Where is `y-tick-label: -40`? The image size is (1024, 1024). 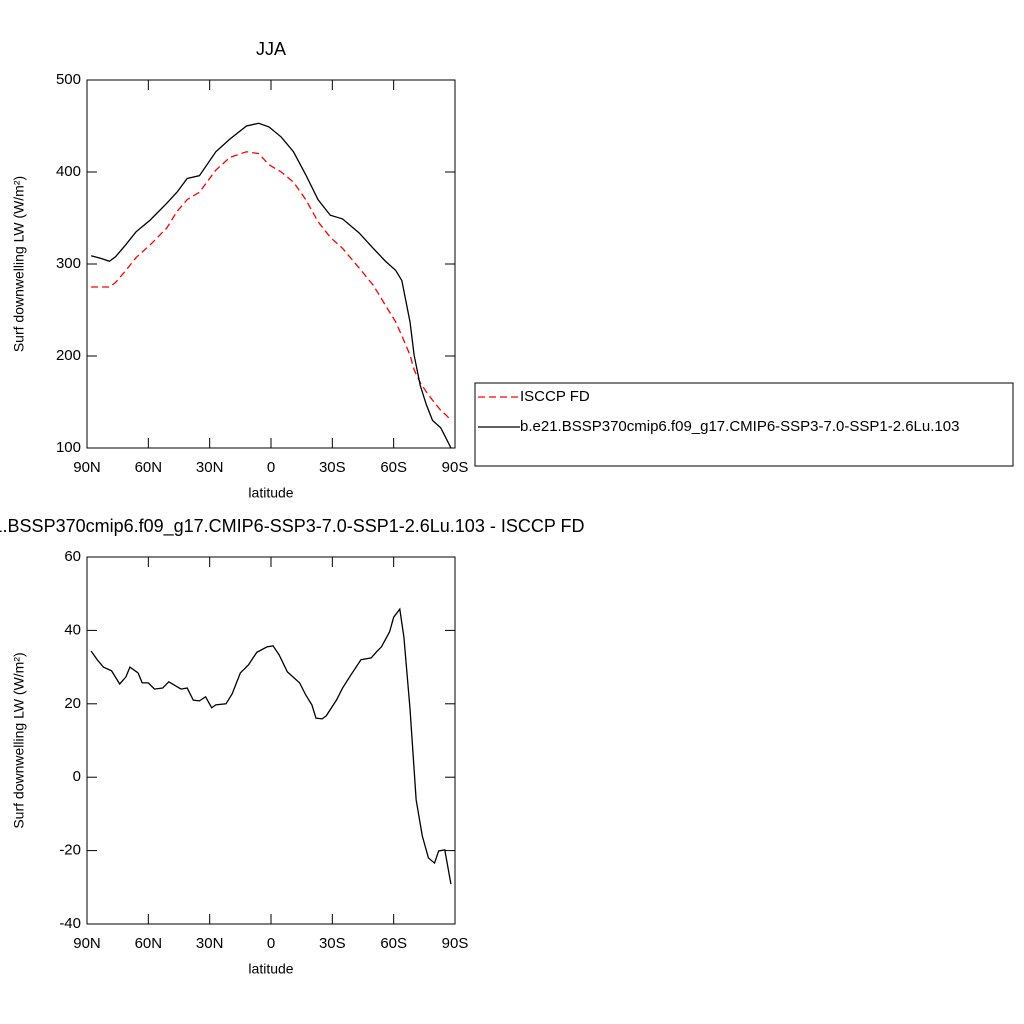 y-tick-label: -40 is located at coordinates (70, 923).